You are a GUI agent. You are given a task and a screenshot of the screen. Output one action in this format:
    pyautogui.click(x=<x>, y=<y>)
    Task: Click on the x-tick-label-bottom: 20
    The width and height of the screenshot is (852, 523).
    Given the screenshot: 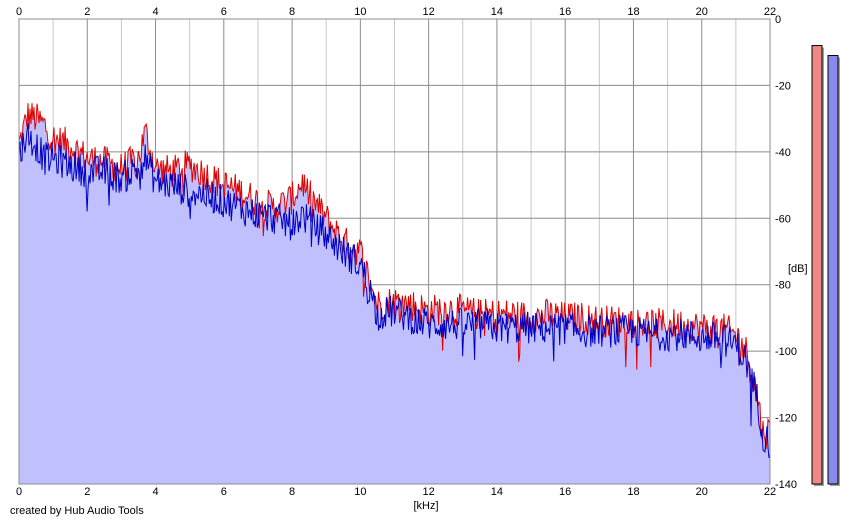 What is the action you would take?
    pyautogui.click(x=702, y=492)
    